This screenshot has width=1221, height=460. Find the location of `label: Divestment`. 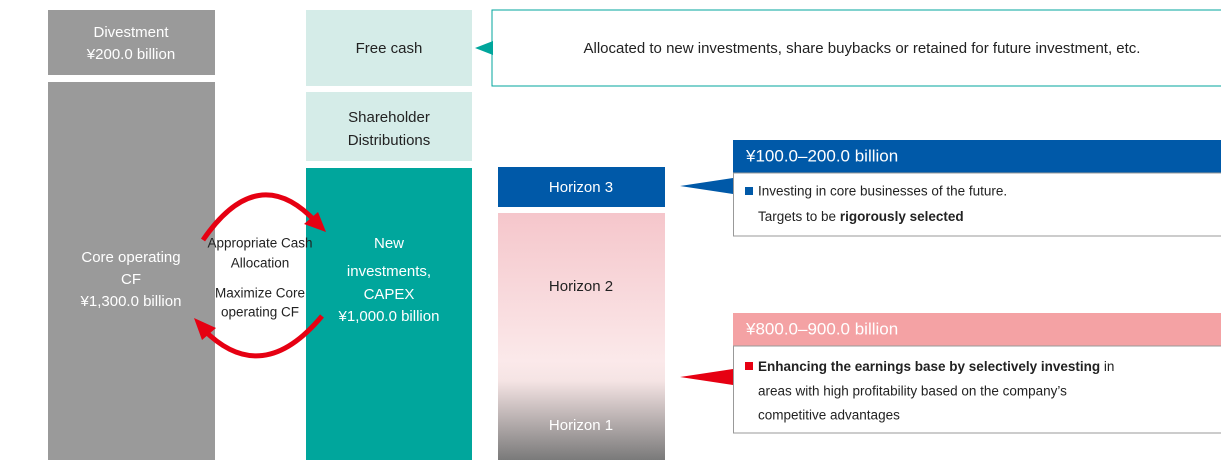

label: Divestment is located at coordinates (131, 32).